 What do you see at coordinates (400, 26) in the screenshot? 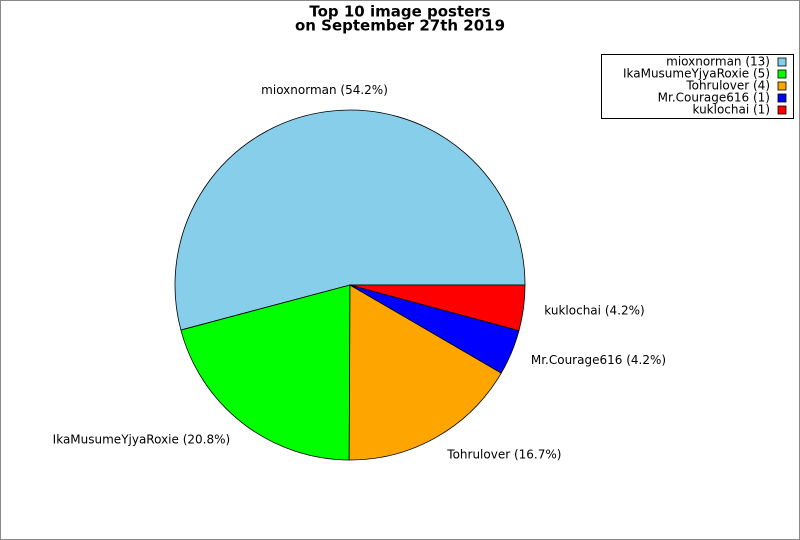
I see `chart-subtitle: on September 27th 2019` at bounding box center [400, 26].